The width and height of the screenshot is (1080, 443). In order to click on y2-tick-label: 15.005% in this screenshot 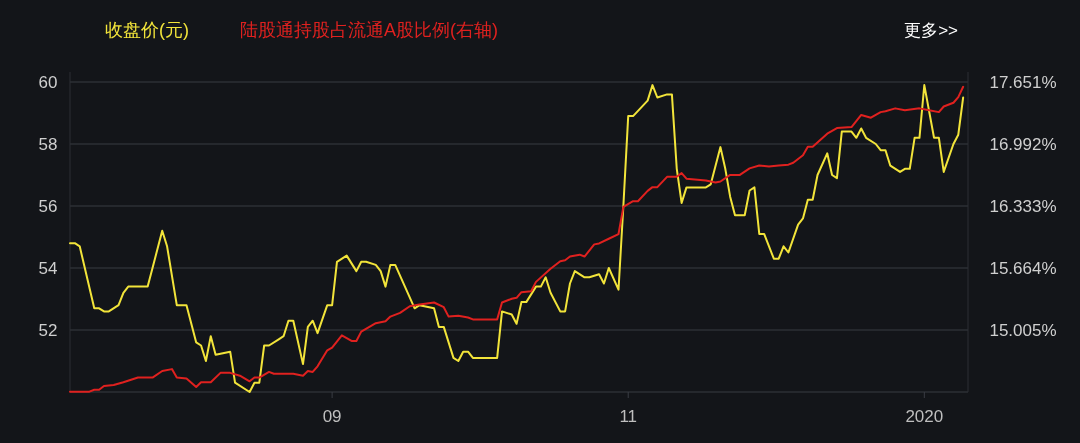, I will do `click(1023, 331)`.